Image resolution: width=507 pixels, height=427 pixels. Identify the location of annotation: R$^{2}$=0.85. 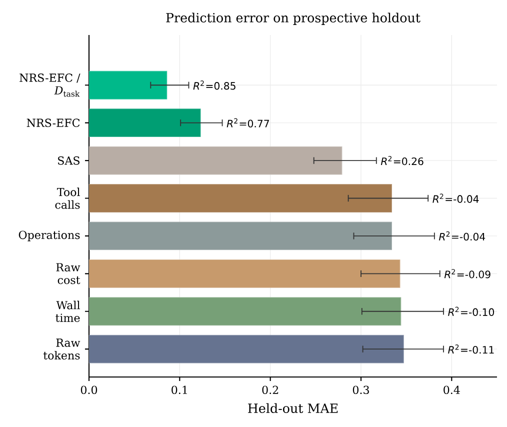
(214, 85).